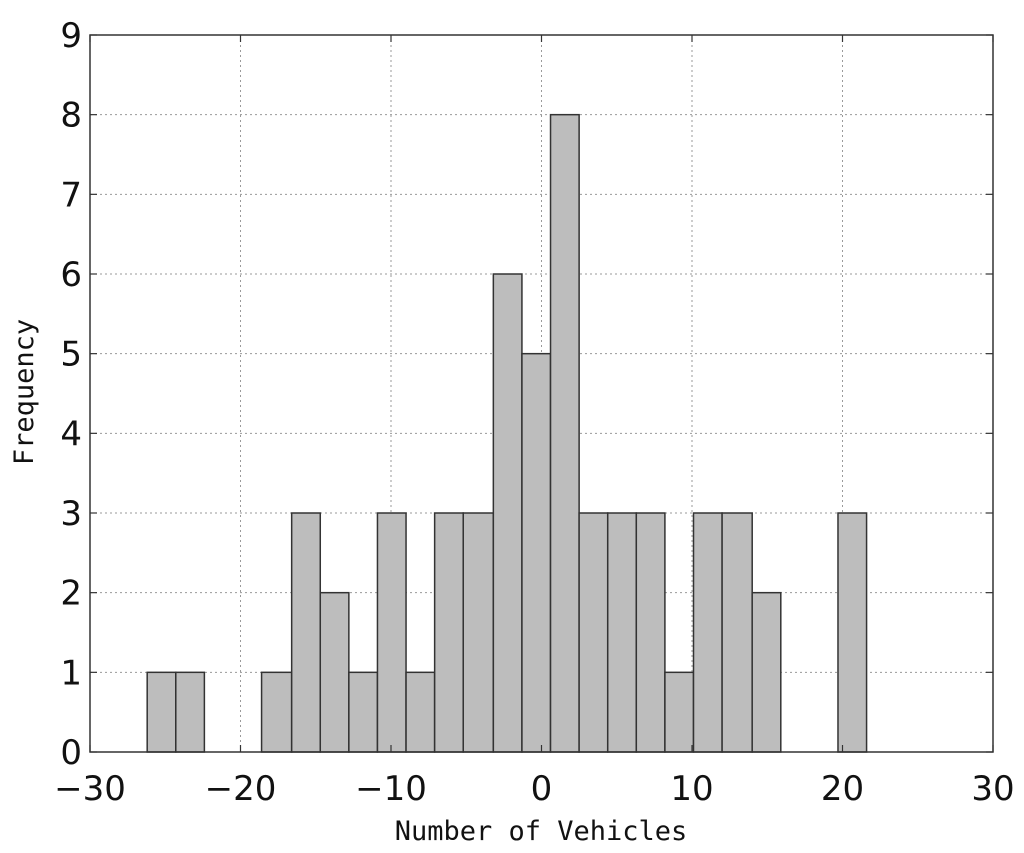 The height and width of the screenshot is (853, 1024). I want to click on x-tick-label: −10, so click(391, 789).